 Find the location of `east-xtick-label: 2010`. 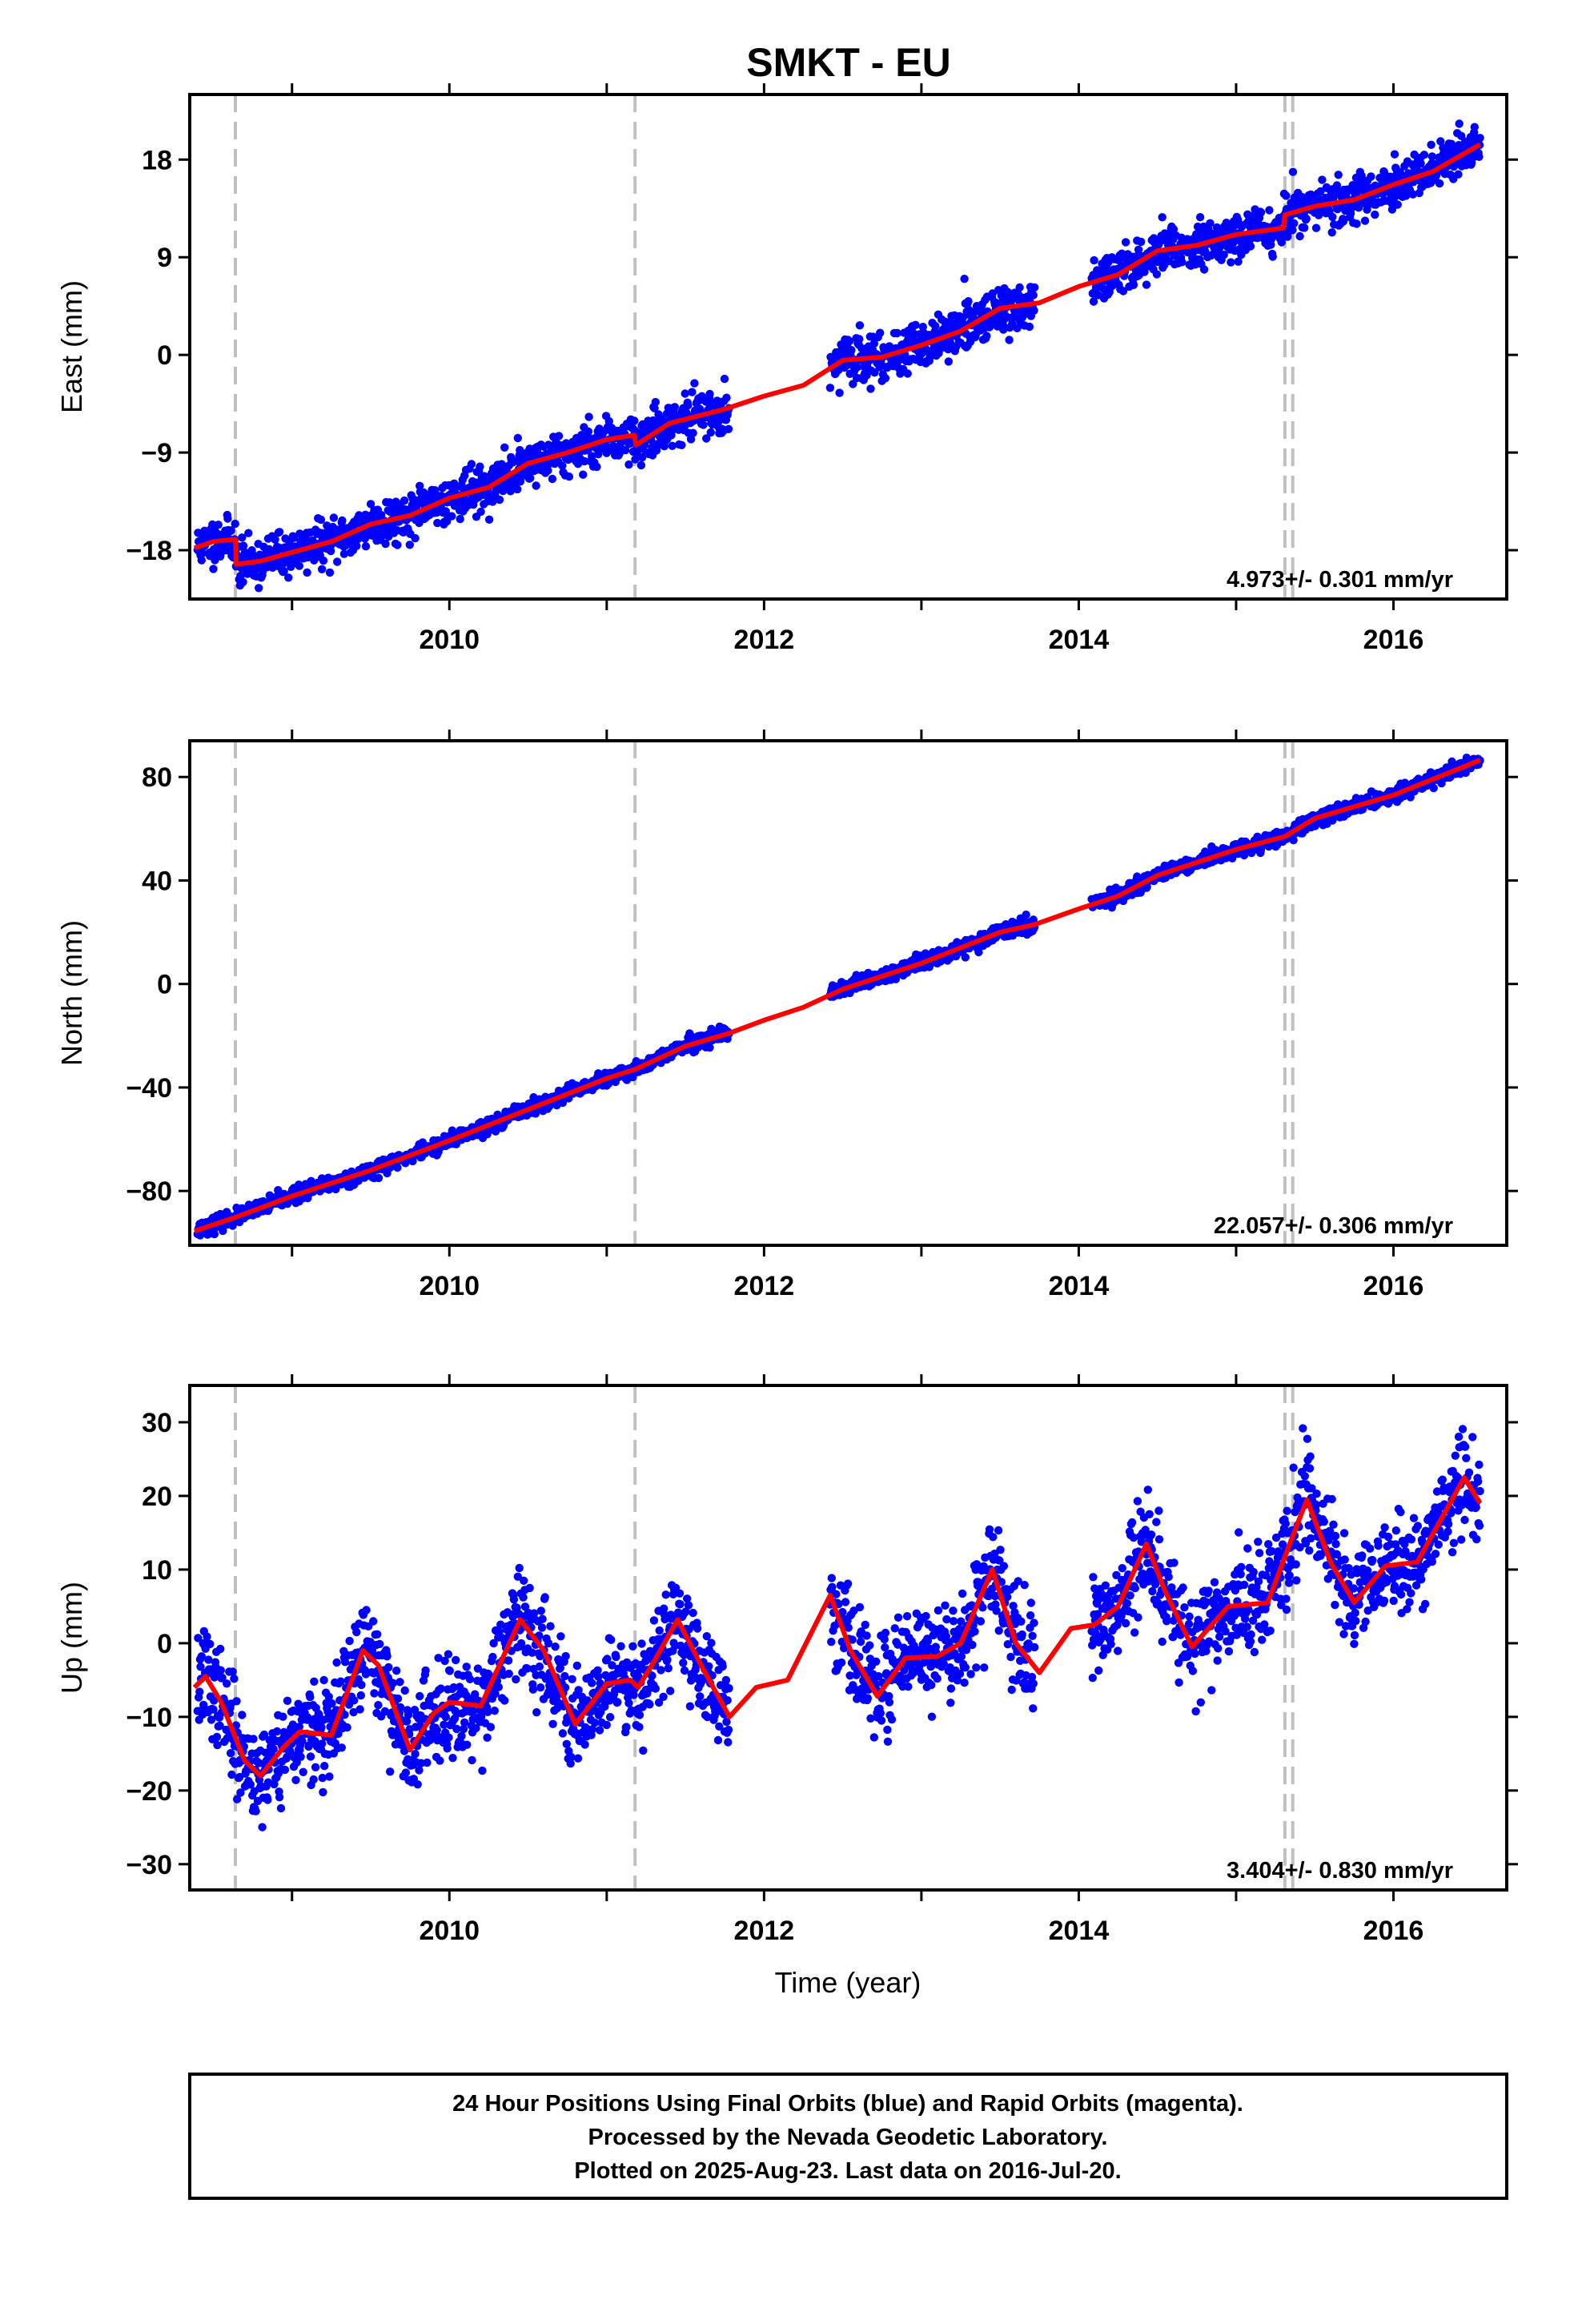

east-xtick-label: 2010 is located at coordinates (449, 640).